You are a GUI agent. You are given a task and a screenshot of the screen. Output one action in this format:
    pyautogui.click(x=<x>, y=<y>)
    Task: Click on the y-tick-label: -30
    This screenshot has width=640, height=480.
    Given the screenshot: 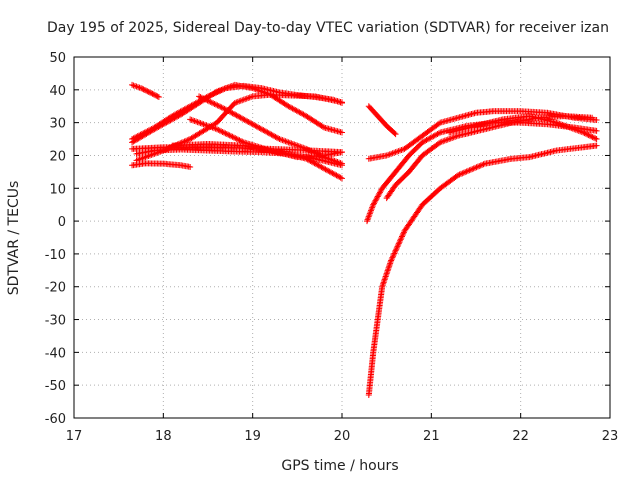 What is the action you would take?
    pyautogui.click(x=55, y=321)
    